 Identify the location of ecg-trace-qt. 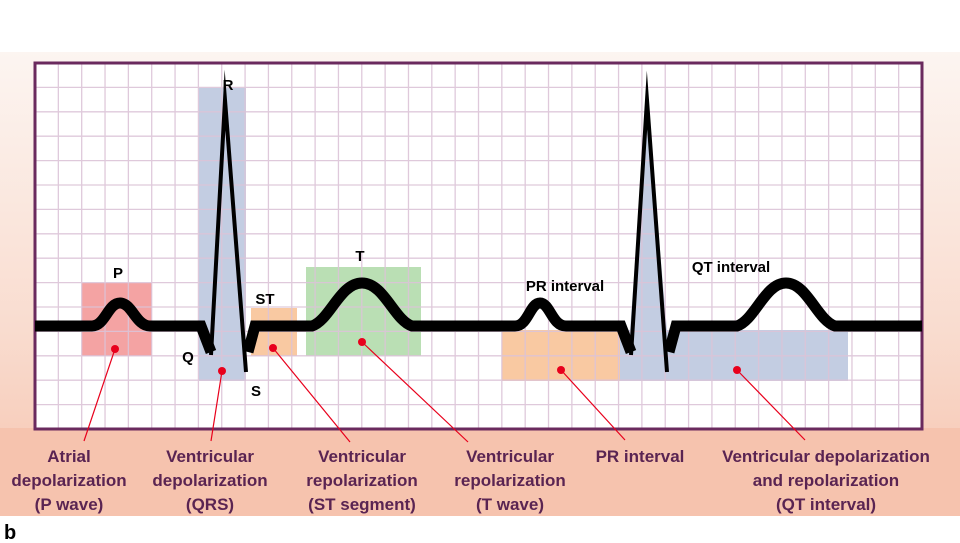
(792, 315).